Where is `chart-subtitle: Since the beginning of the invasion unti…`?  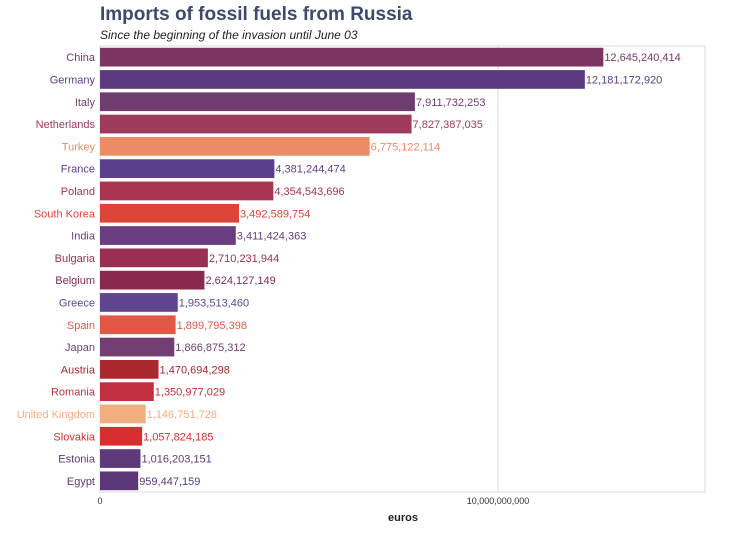 chart-subtitle: Since the beginning of the invasion unti… is located at coordinates (229, 35).